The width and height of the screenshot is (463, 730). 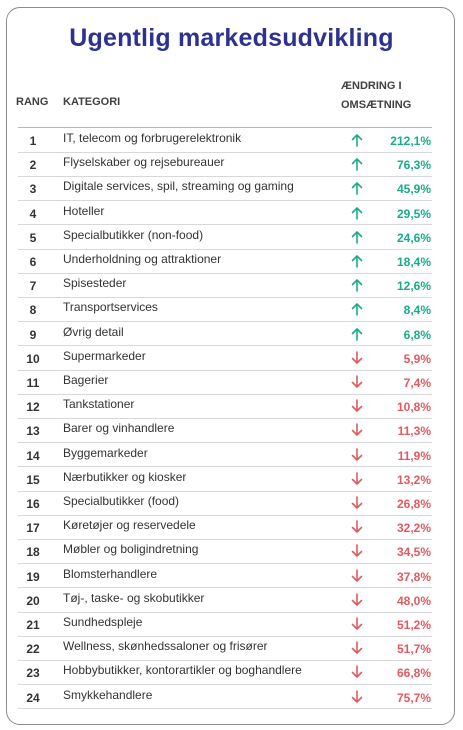 What do you see at coordinates (84, 210) in the screenshot?
I see `category-cell: Hoteller` at bounding box center [84, 210].